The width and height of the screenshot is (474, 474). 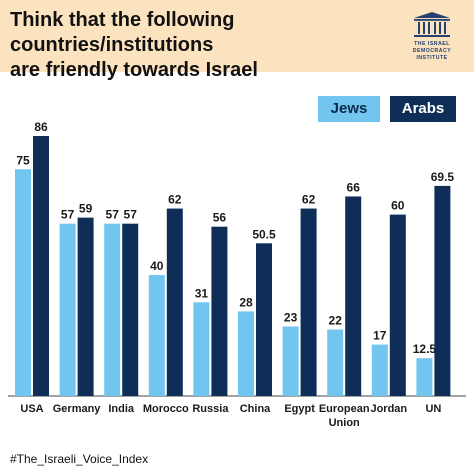 I want to click on value-label-jews-8: 17, so click(x=380, y=336).